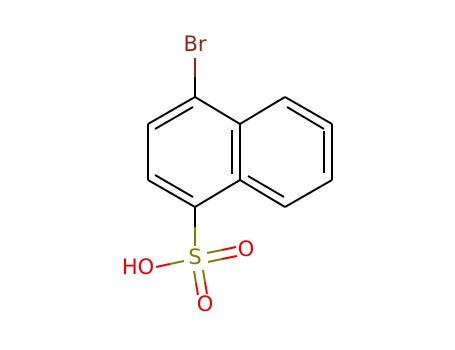  I want to click on atom-label: Br, so click(194, 44).